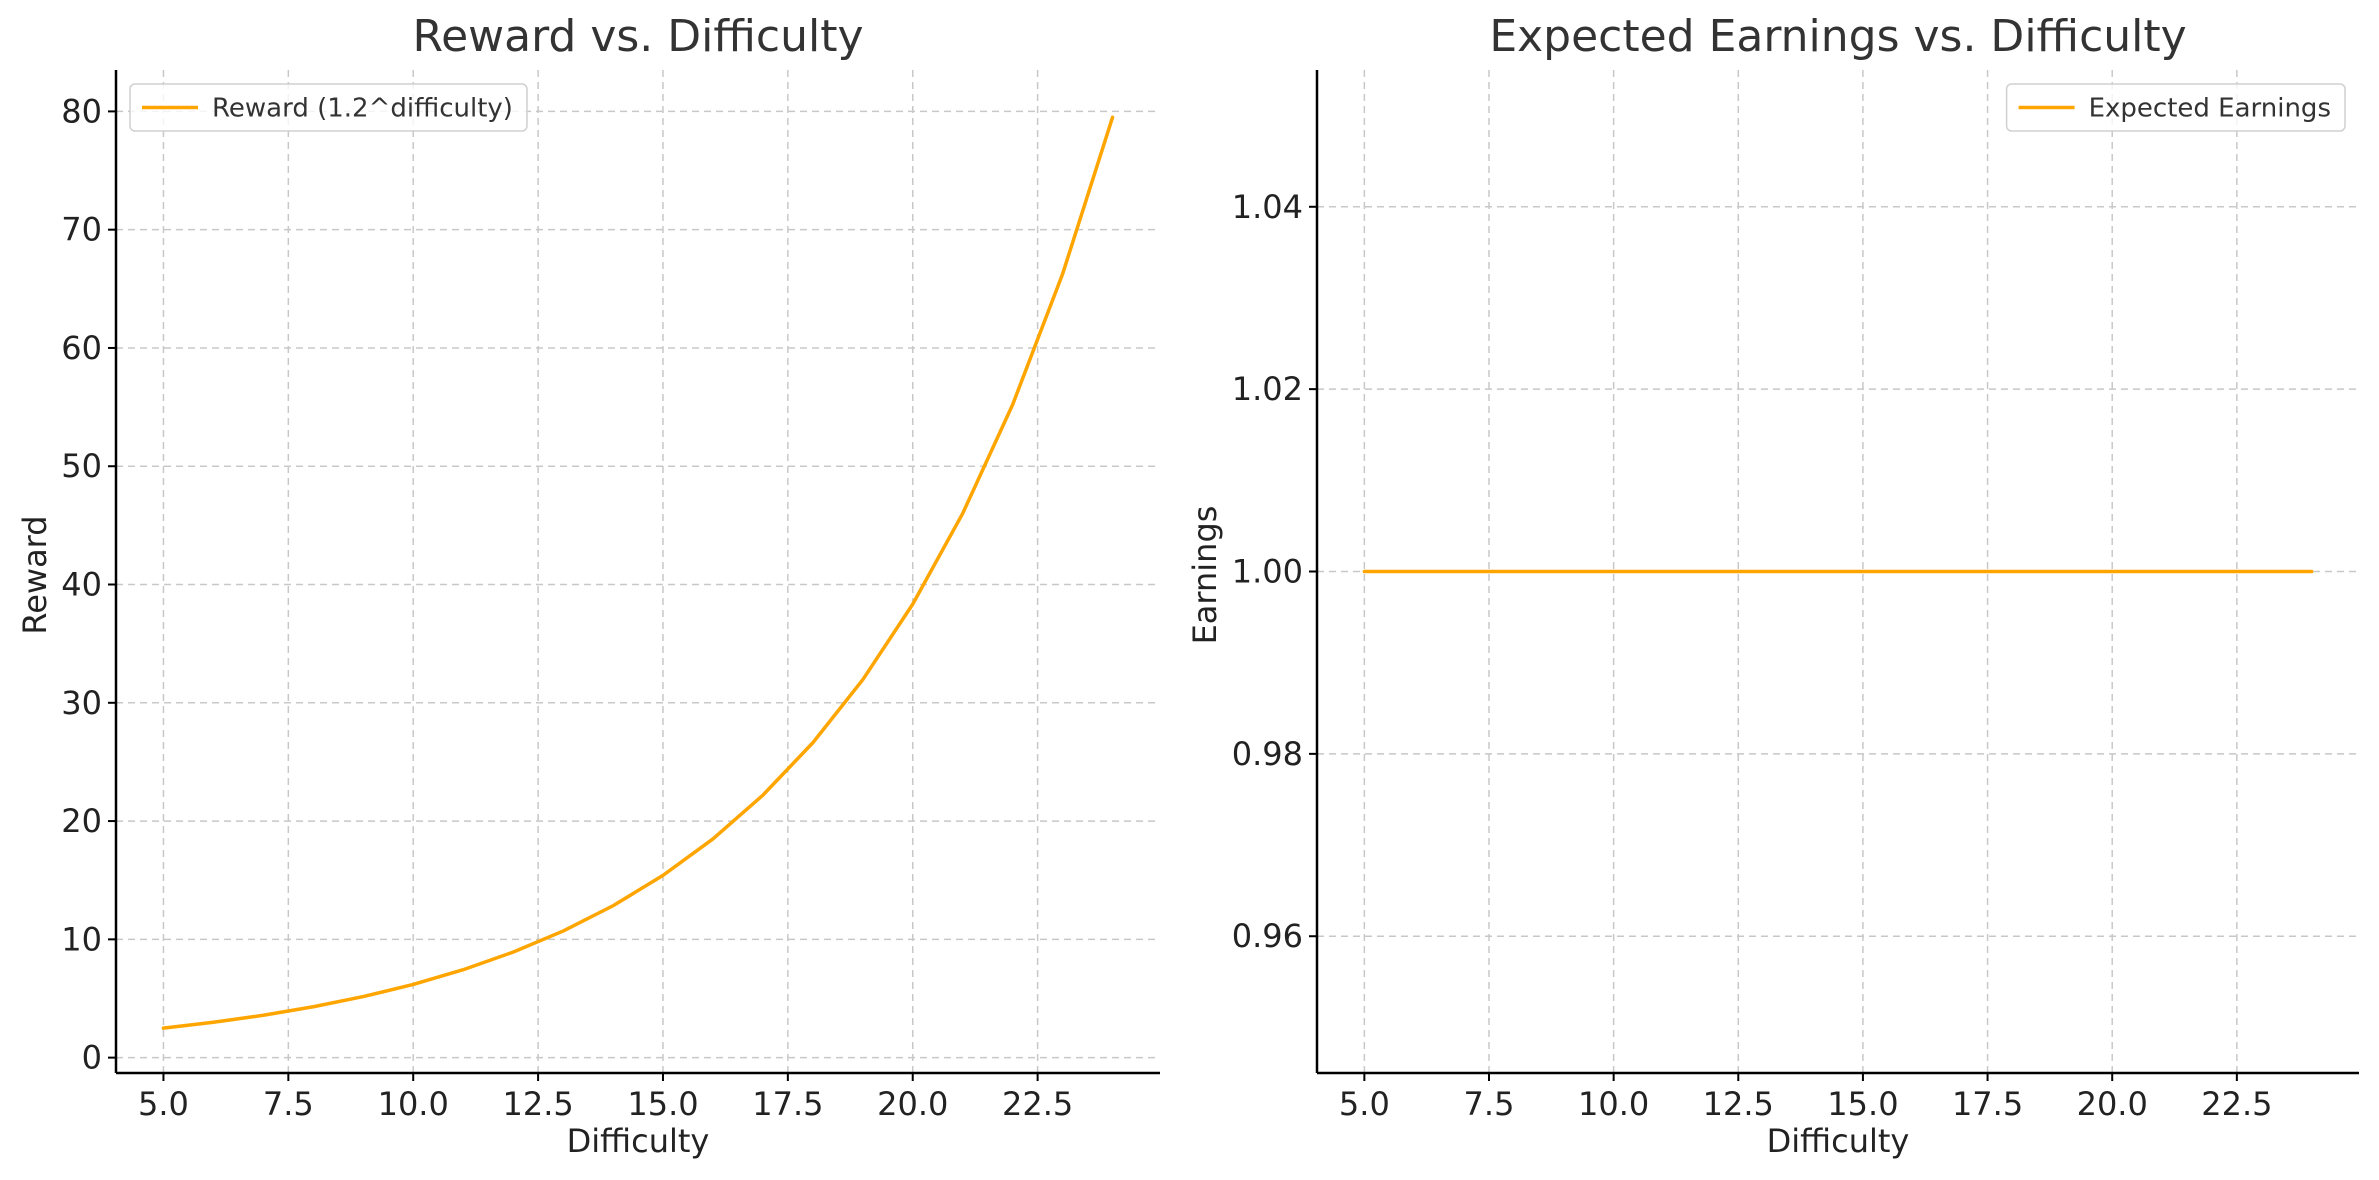 The width and height of the screenshot is (2379, 1180). What do you see at coordinates (1267, 572) in the screenshot?
I see `y-tick-label: 1.00` at bounding box center [1267, 572].